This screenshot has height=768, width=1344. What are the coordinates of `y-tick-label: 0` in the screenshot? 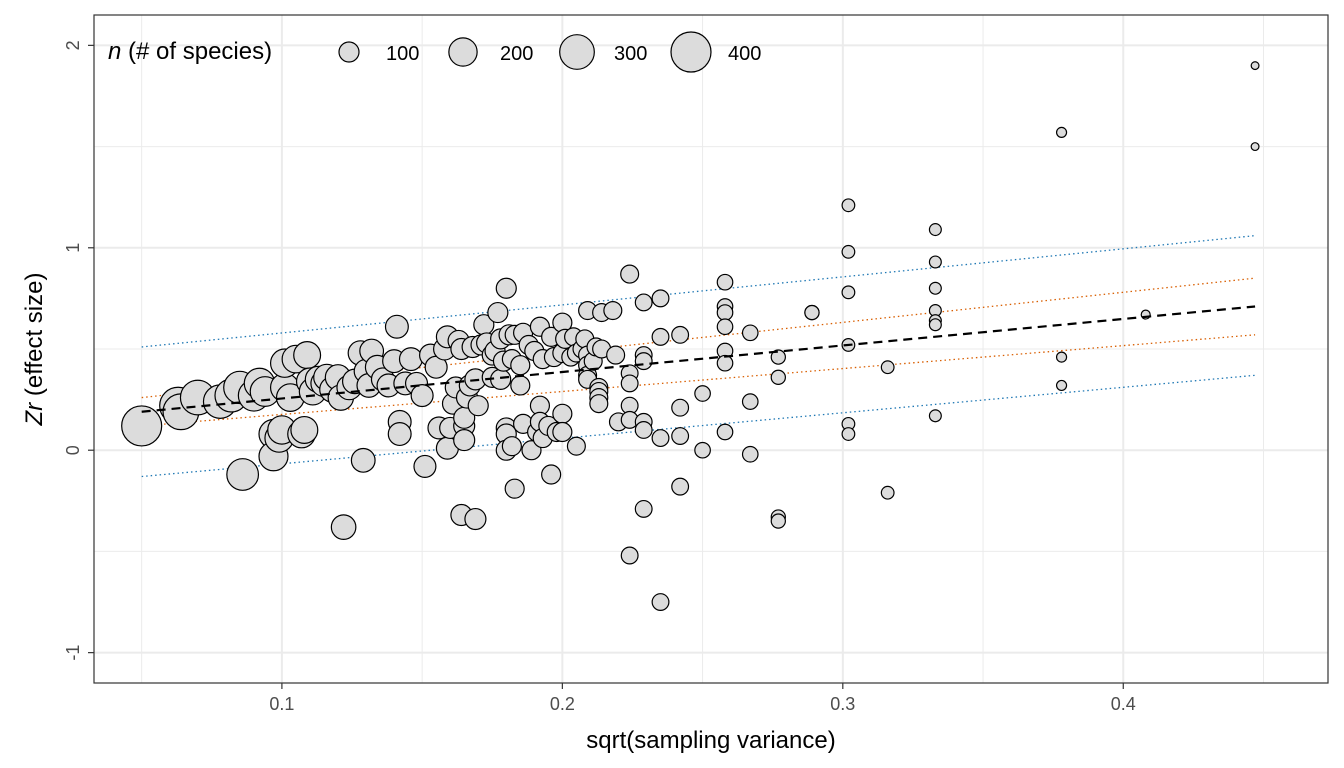 It's located at (73, 450).